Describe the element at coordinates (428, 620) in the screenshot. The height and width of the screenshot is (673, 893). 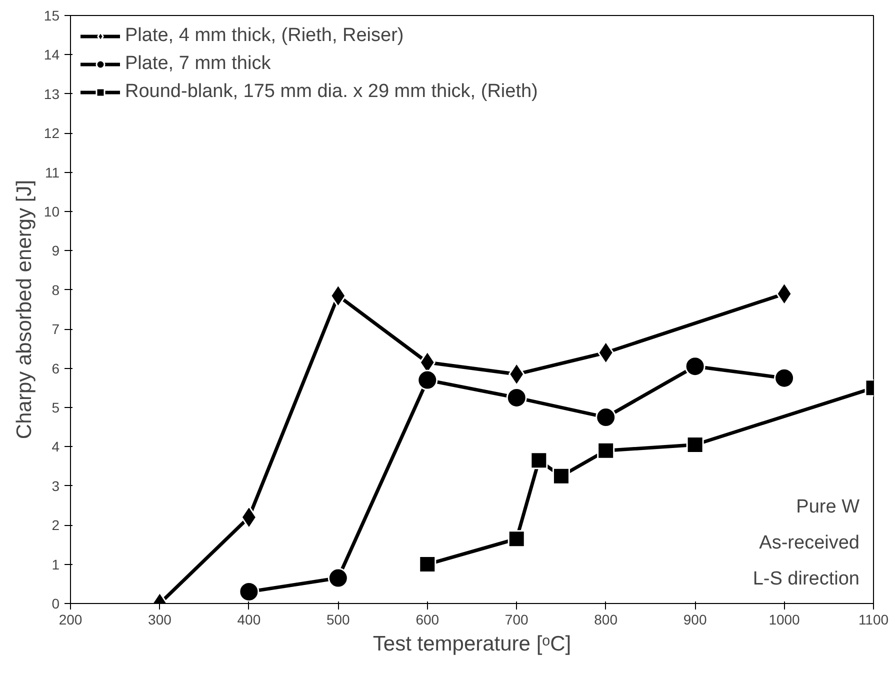
I see `x-tick-label: 600` at that location.